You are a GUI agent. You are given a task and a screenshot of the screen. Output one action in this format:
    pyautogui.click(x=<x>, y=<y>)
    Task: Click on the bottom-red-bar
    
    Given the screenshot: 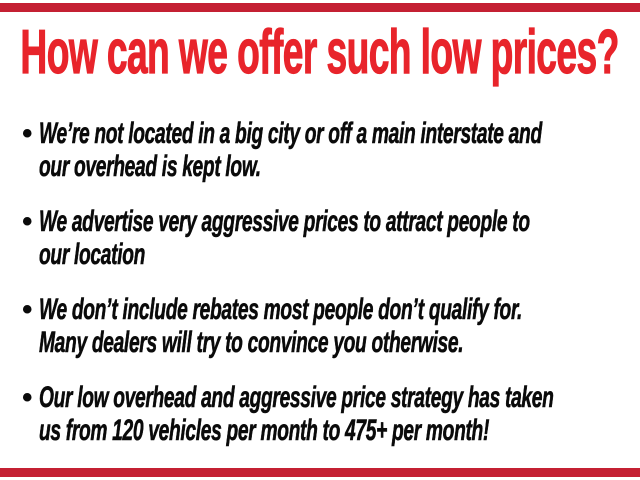 What is the action you would take?
    pyautogui.click(x=320, y=472)
    